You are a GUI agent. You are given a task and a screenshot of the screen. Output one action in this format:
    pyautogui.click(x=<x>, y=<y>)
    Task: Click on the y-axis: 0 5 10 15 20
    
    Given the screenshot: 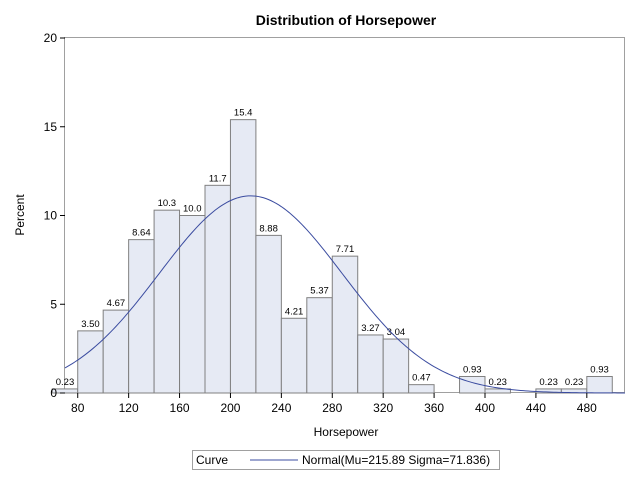 What is the action you would take?
    pyautogui.click(x=54, y=215)
    